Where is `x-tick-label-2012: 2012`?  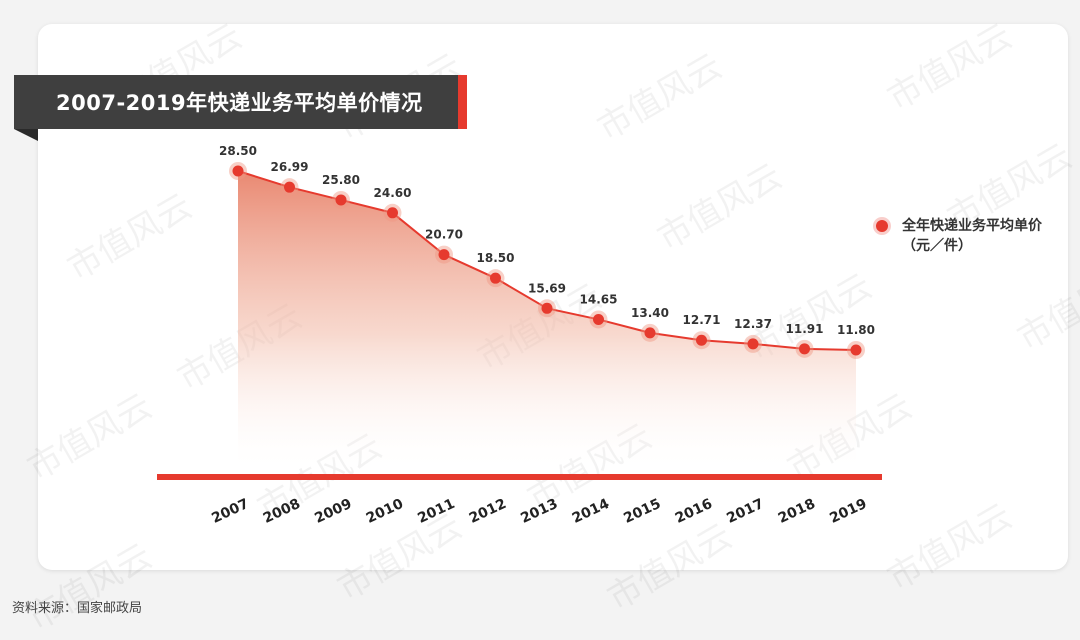
x-tick-label-2012: 2012 is located at coordinates (488, 511).